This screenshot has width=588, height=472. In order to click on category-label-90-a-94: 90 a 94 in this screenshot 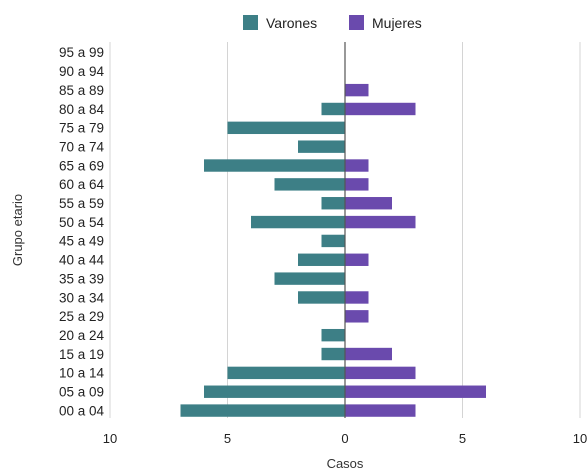, I will do `click(82, 71)`.